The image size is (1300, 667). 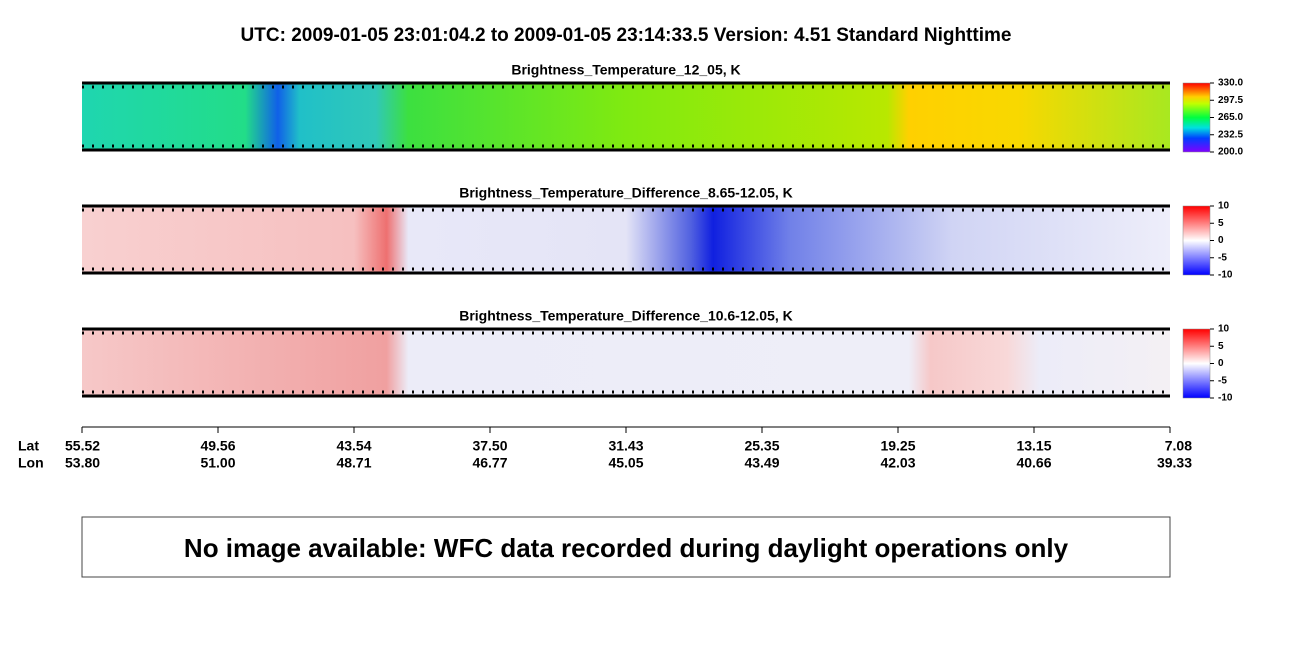 What do you see at coordinates (897, 446) in the screenshot?
I see `lat-tick-label: 19.25` at bounding box center [897, 446].